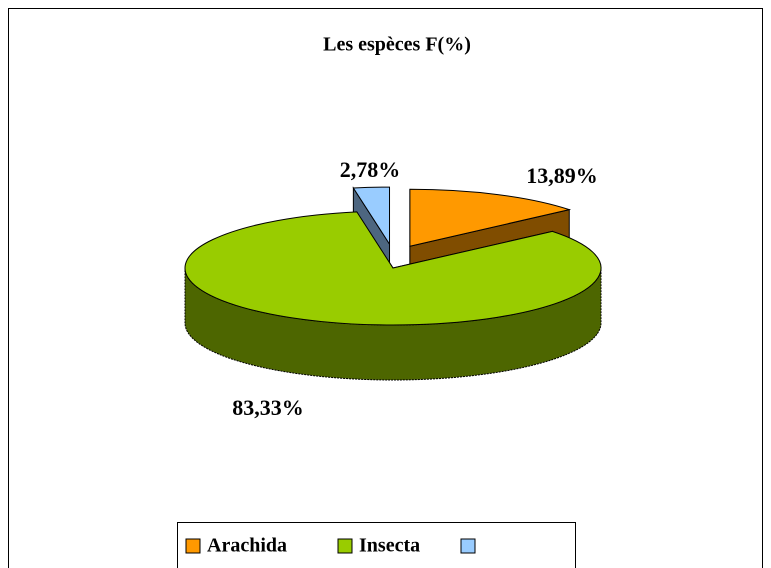 The width and height of the screenshot is (771, 568). I want to click on data-label: 83,33%, so click(268, 407).